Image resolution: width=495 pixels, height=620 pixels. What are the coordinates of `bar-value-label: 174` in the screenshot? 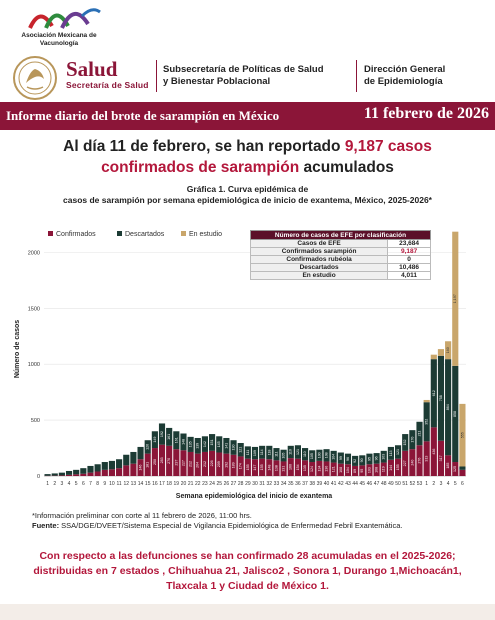 It's located at (241, 466).